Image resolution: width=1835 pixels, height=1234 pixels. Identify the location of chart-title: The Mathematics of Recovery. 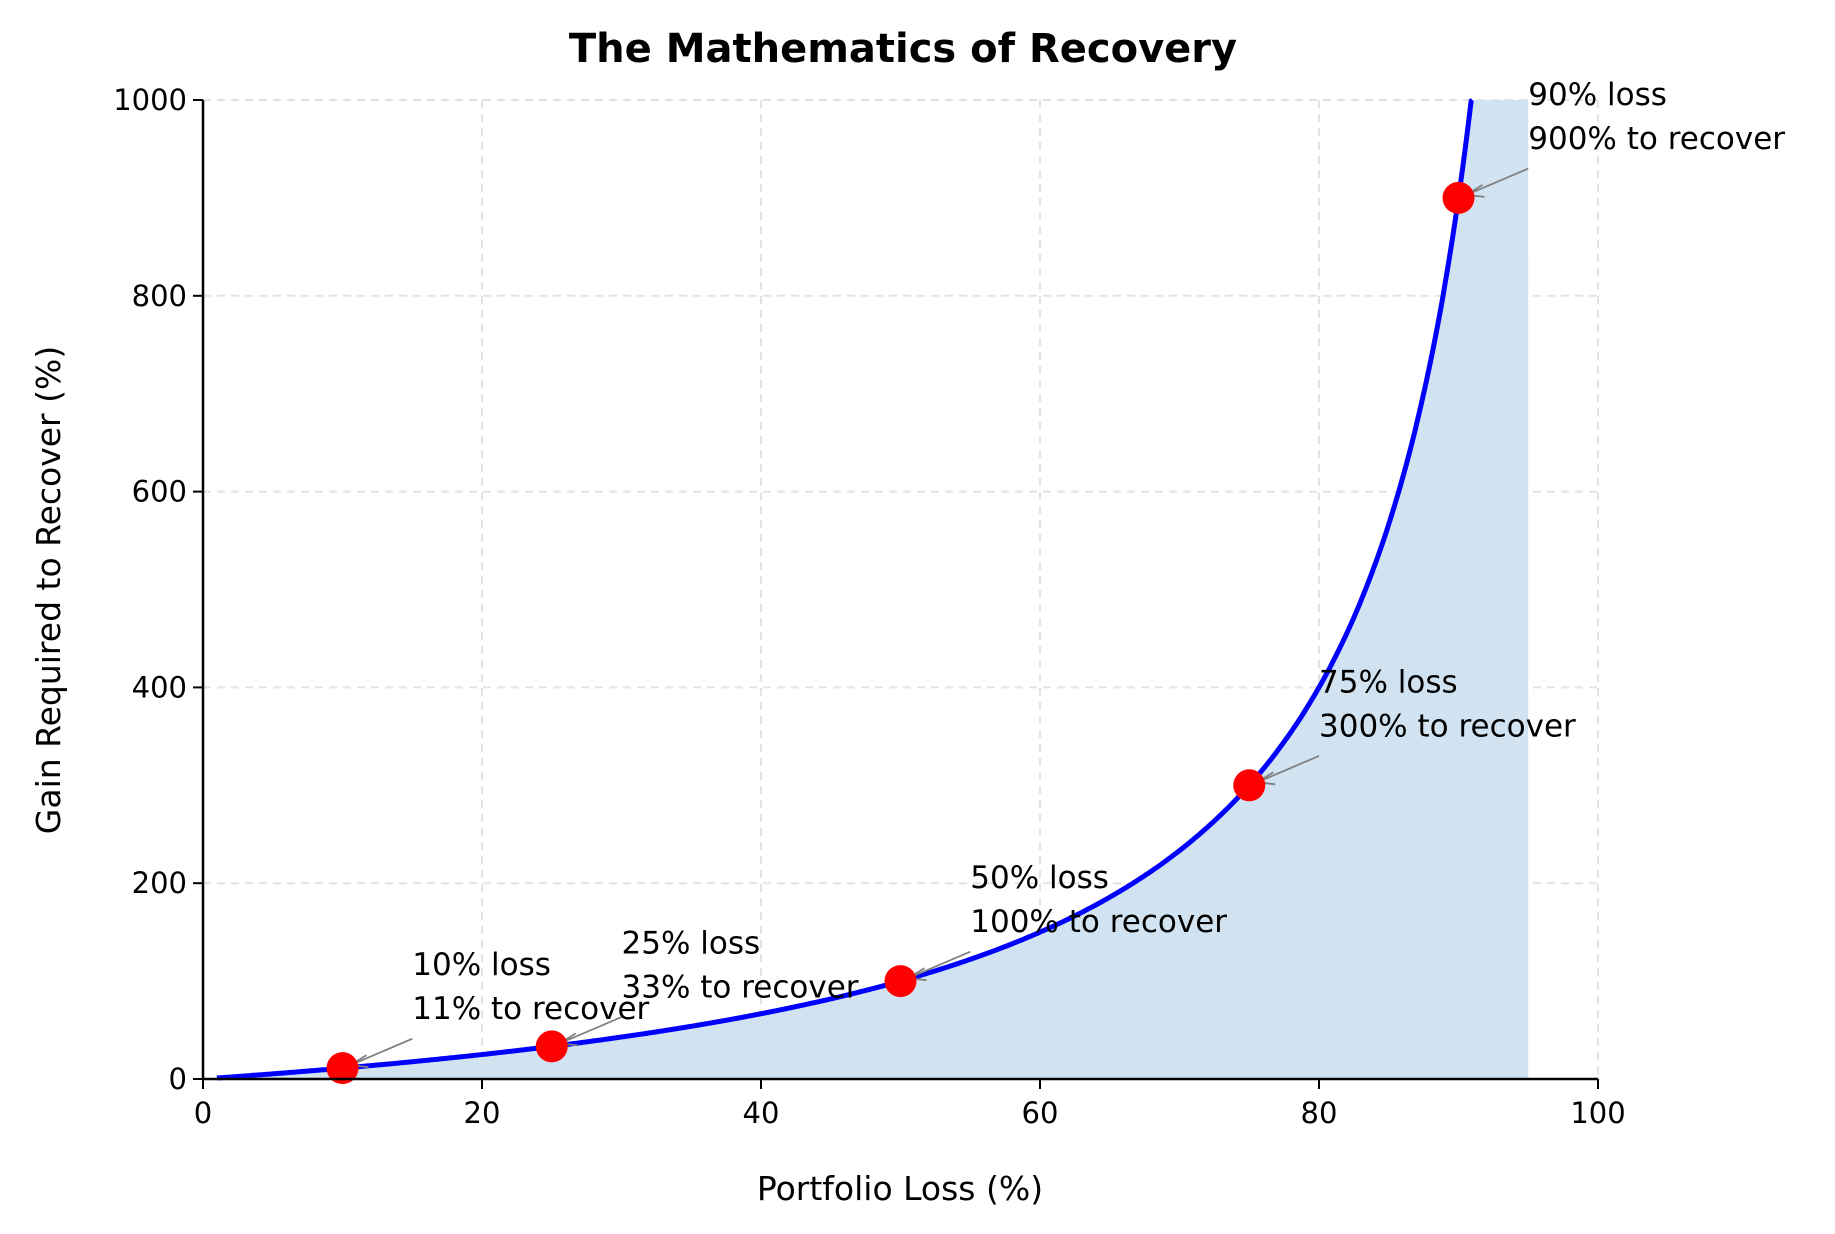
(903, 49).